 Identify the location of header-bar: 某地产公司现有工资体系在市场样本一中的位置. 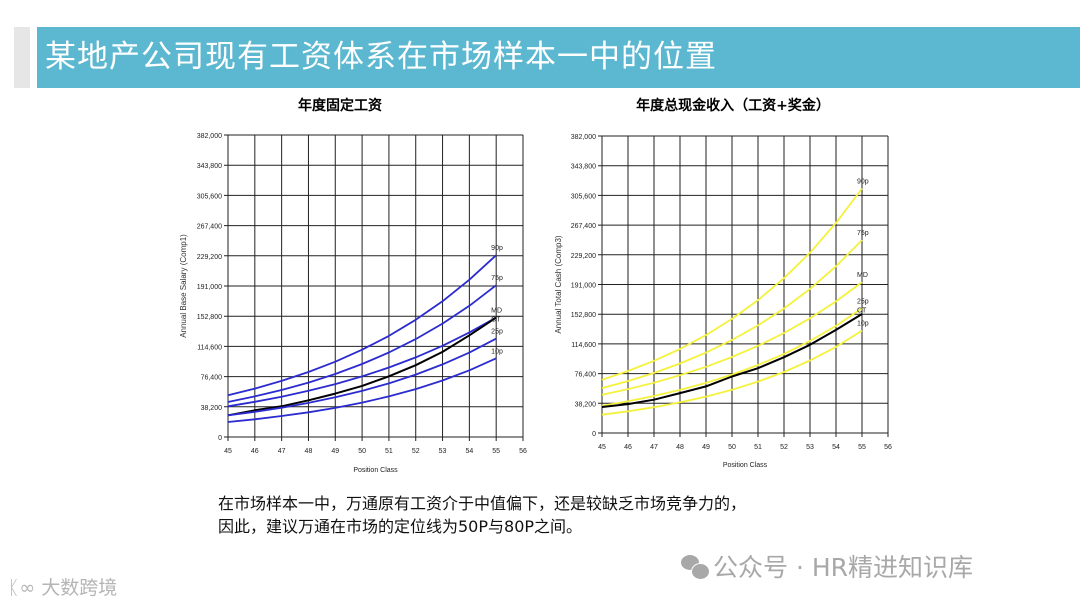
(558, 57).